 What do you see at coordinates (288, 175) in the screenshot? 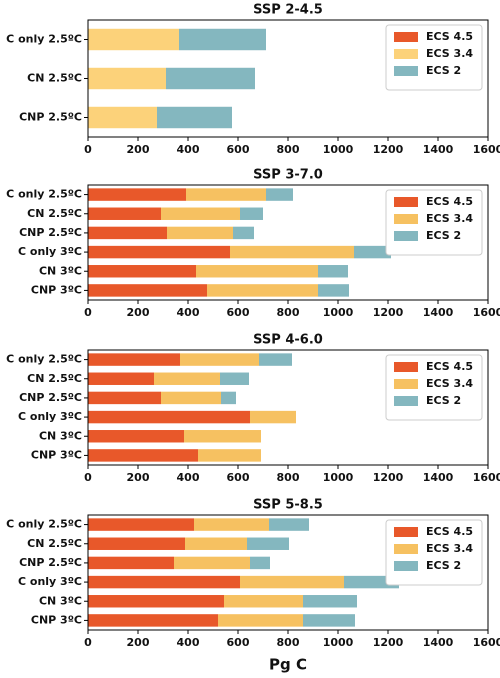
I see `panel-title: SSP 3-7.0` at bounding box center [288, 175].